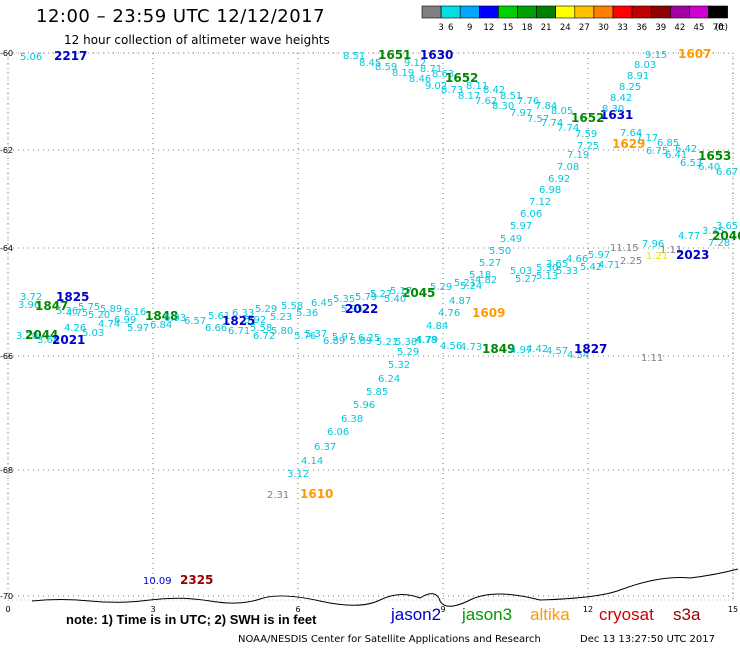 The image size is (740, 650). Describe the element at coordinates (75, 328) in the screenshot. I see `swh-value: 4.26` at that location.